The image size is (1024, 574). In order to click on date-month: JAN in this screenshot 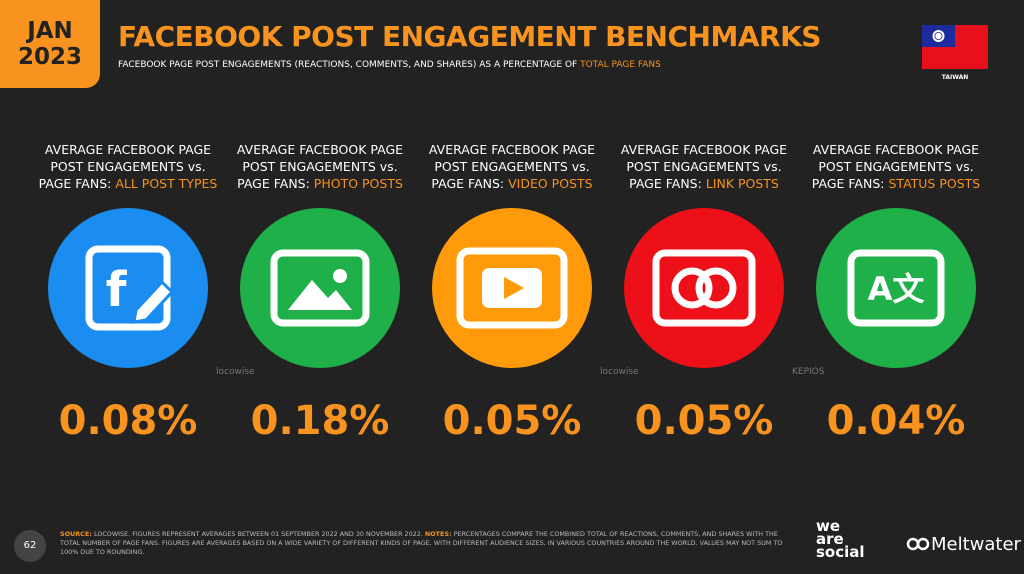, I will do `click(50, 31)`.